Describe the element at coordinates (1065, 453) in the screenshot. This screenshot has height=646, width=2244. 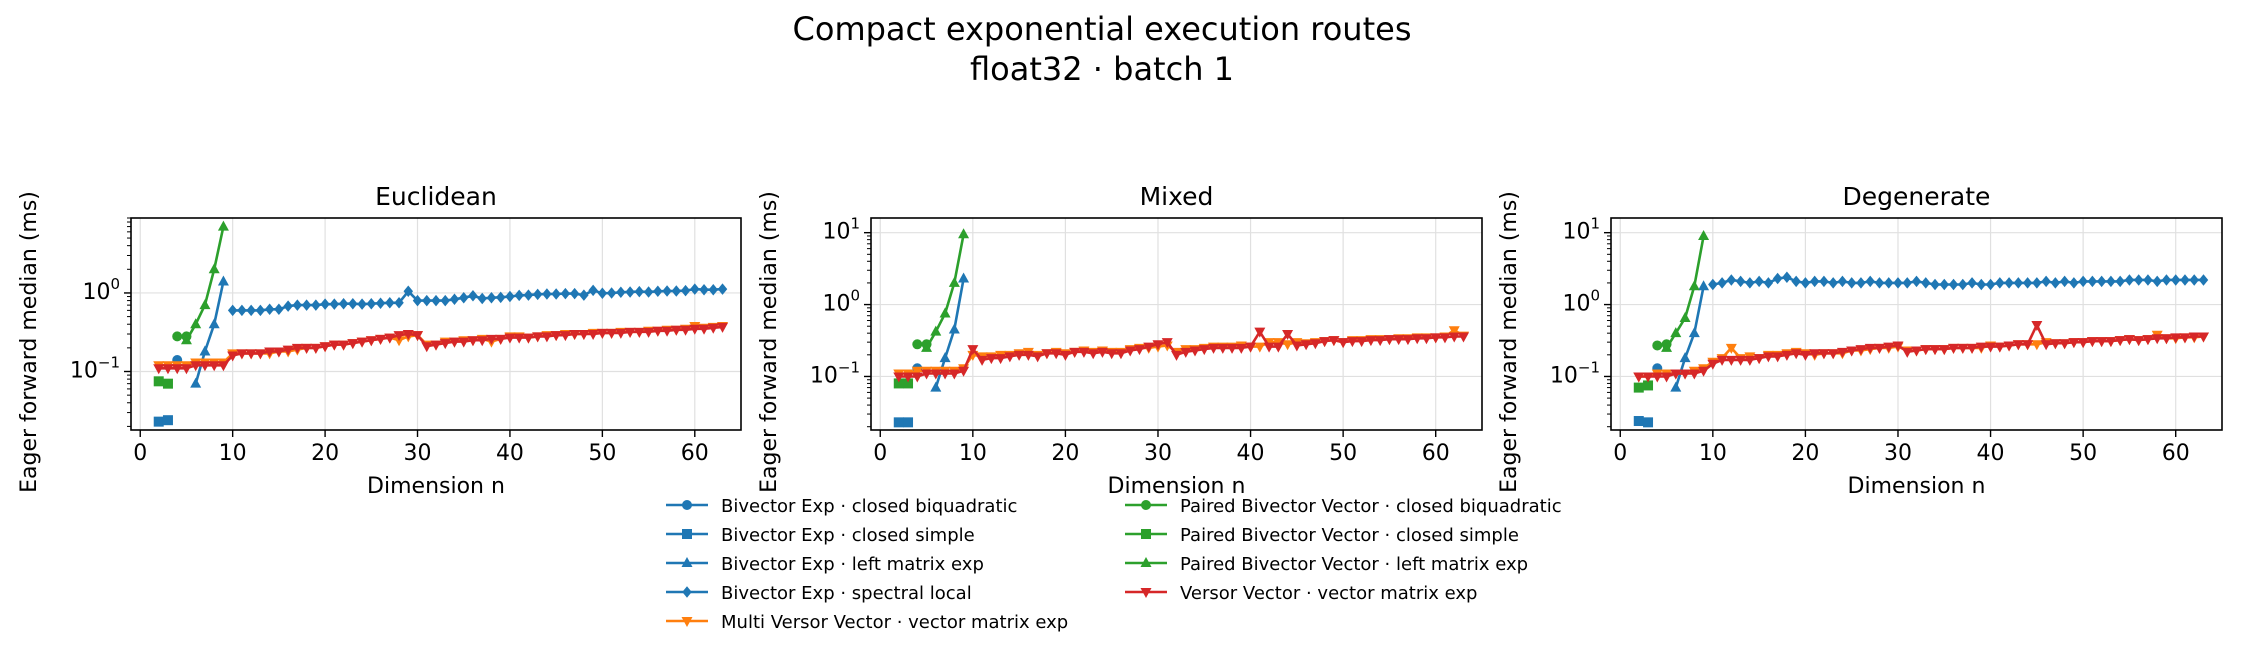
I see `x-tick-label: 20` at that location.